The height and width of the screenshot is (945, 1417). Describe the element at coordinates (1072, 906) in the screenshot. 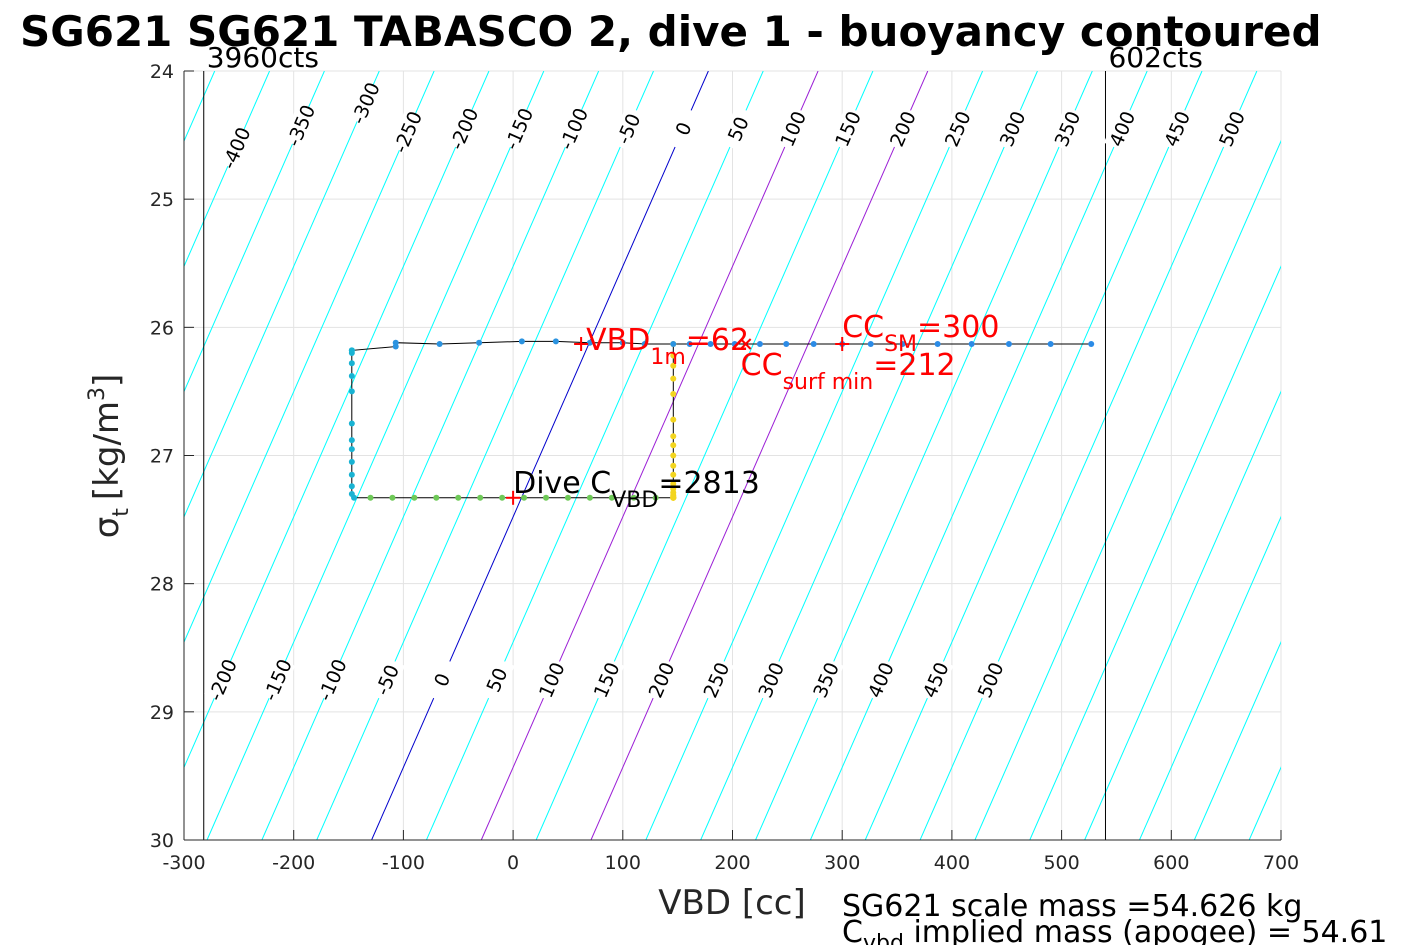

I see `scale-mass-text: SG621 scale mass =54.626 kg` at that location.